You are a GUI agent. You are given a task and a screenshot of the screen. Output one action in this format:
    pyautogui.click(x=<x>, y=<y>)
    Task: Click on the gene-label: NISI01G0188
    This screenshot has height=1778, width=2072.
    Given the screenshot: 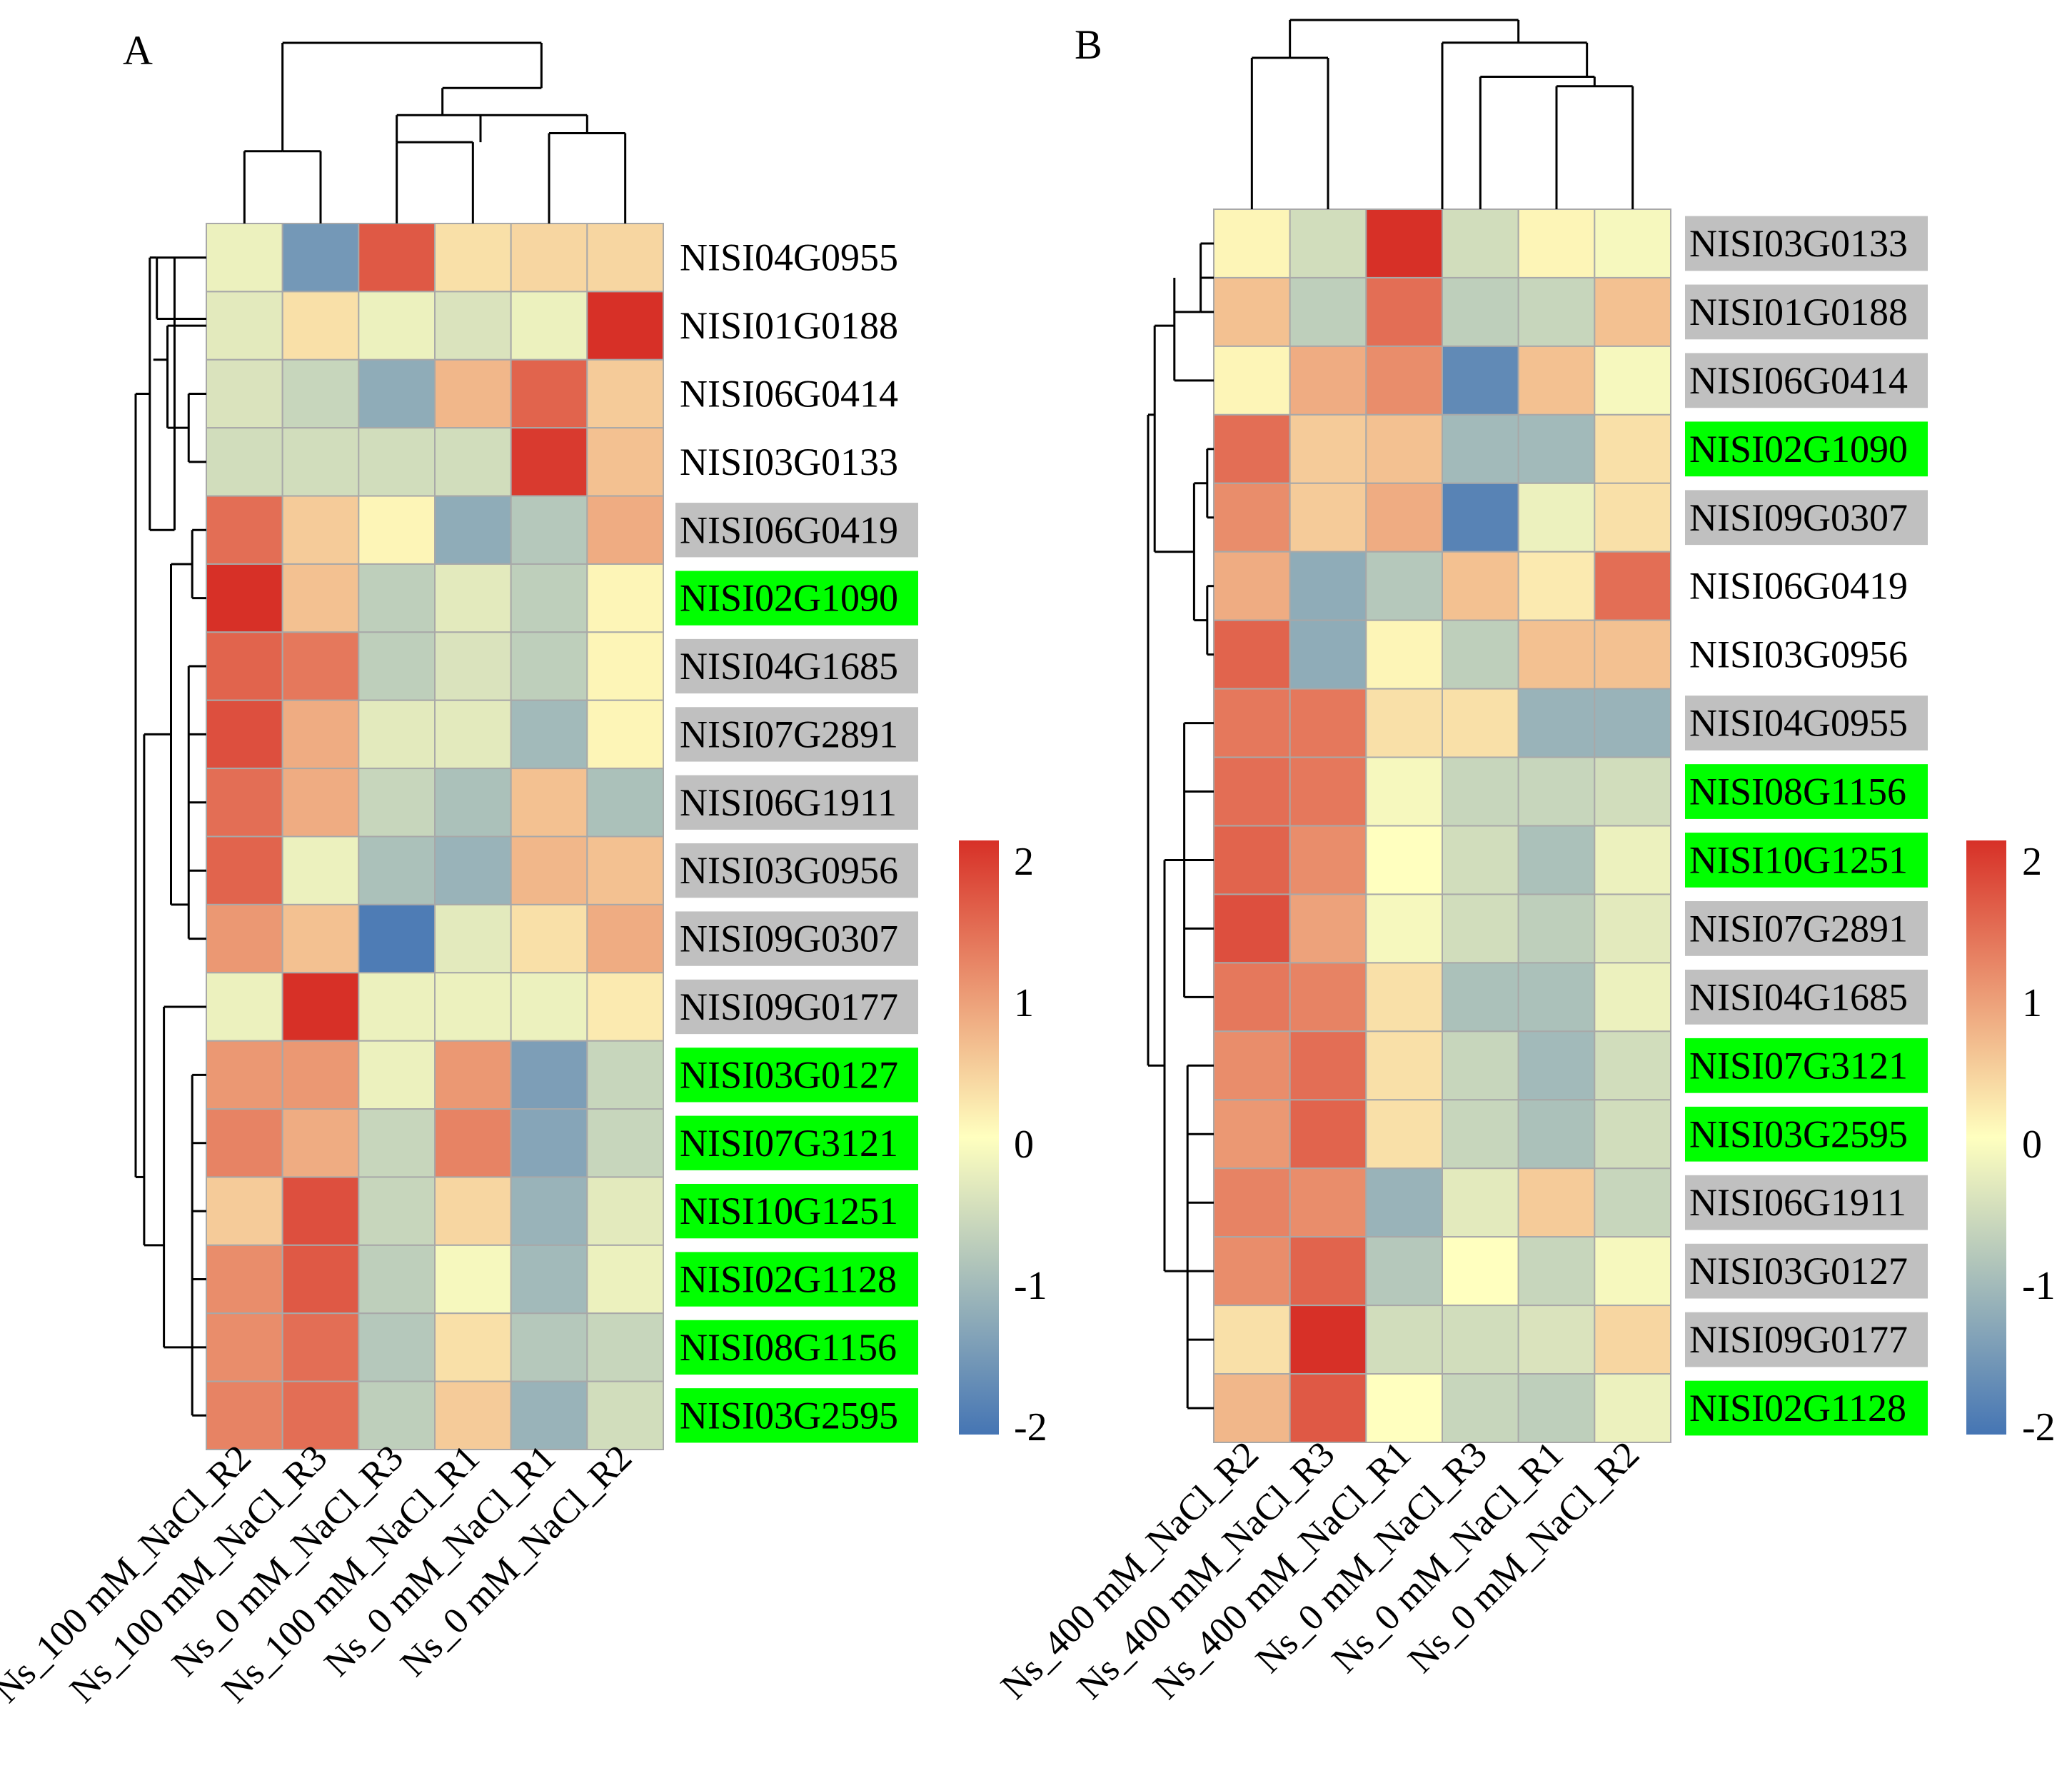 What is the action you would take?
    pyautogui.click(x=1798, y=312)
    